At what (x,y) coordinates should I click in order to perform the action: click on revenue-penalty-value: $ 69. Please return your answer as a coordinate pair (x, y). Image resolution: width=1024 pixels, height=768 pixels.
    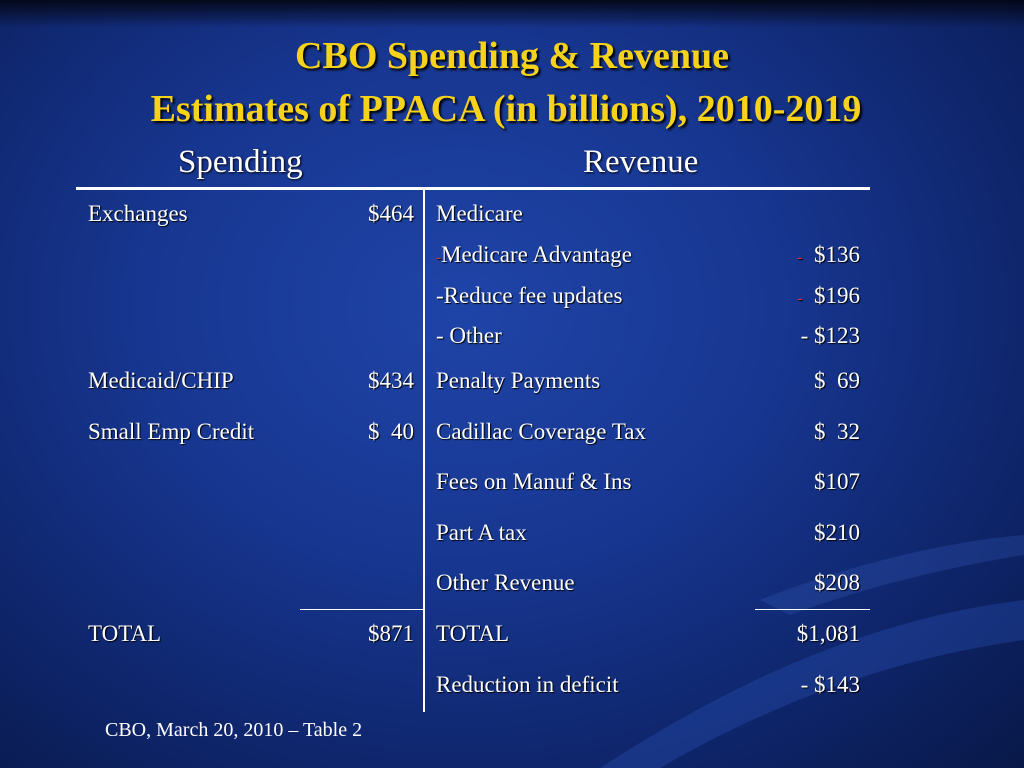
    Looking at the image, I should click on (837, 380).